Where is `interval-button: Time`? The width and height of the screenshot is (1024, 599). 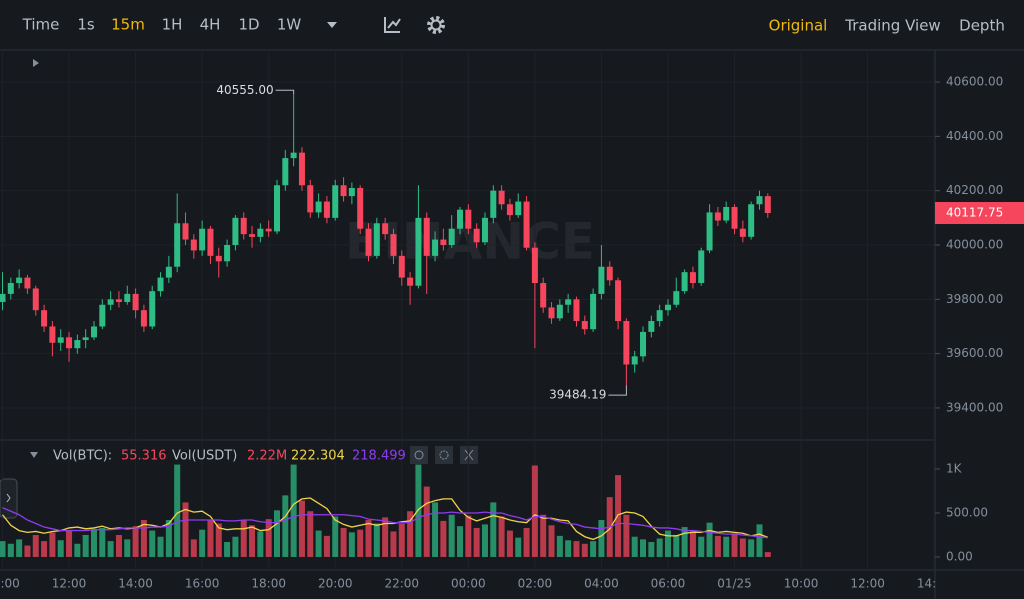 interval-button: Time is located at coordinates (41, 25).